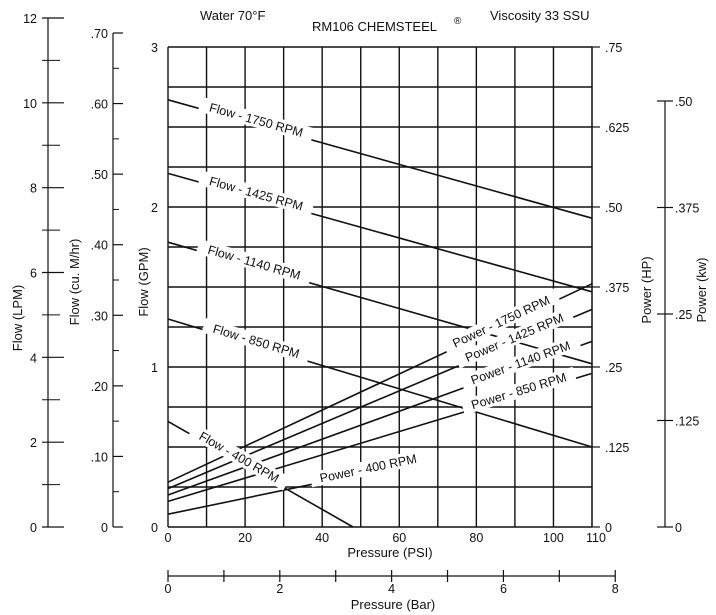 This screenshot has height=615, width=716. I want to click on lpm-tick-label: 4, so click(33, 358).